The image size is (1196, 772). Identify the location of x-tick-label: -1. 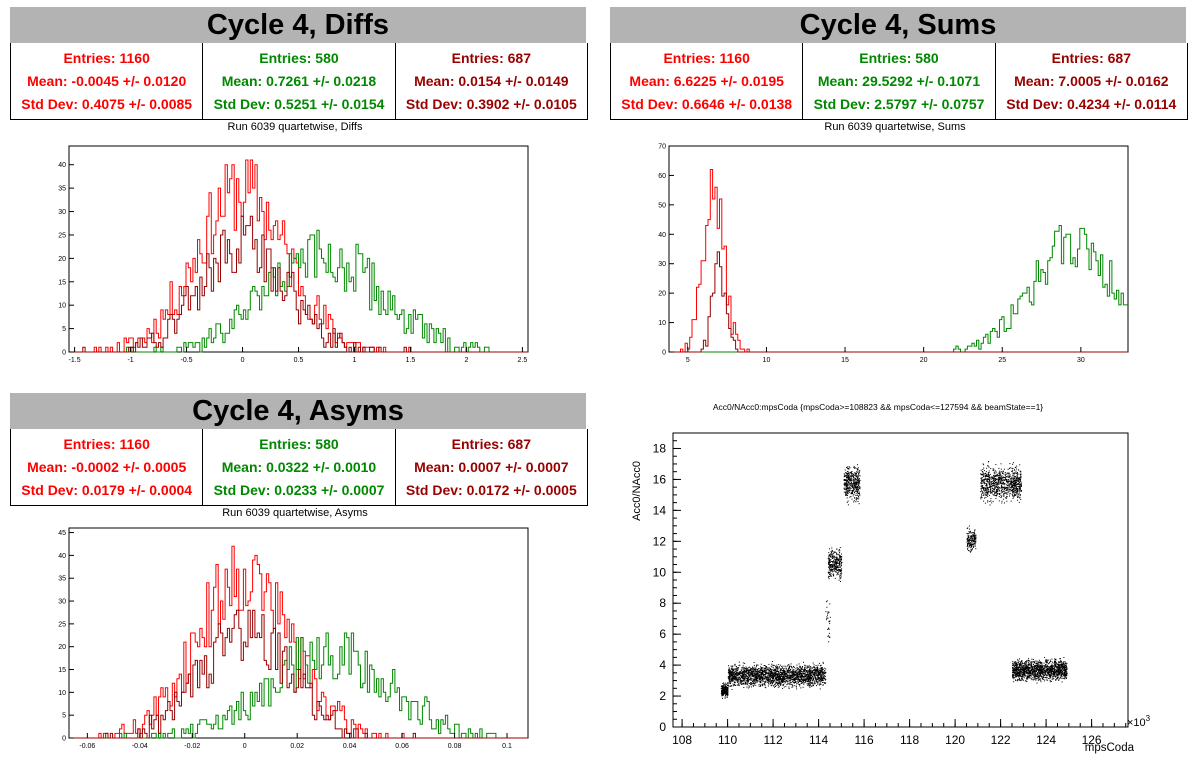
(130, 360).